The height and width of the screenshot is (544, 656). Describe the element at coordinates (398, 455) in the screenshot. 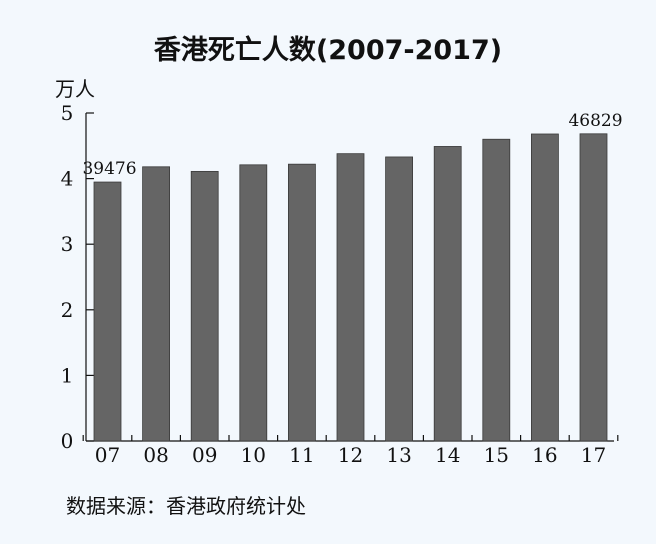

I see `x-tick-label: 13` at that location.